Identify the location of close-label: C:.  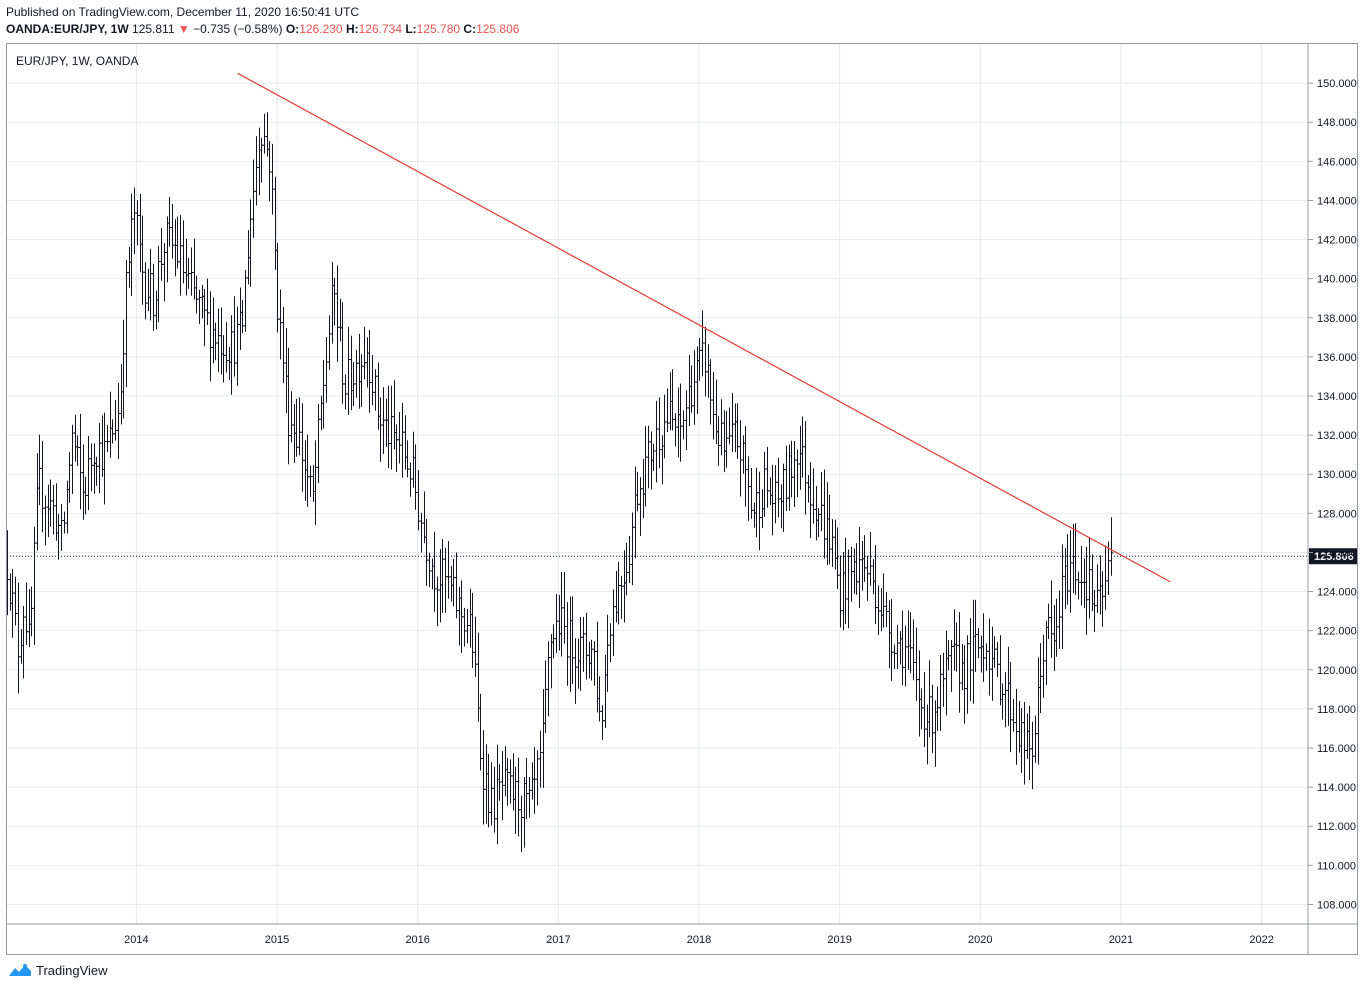
(470, 29).